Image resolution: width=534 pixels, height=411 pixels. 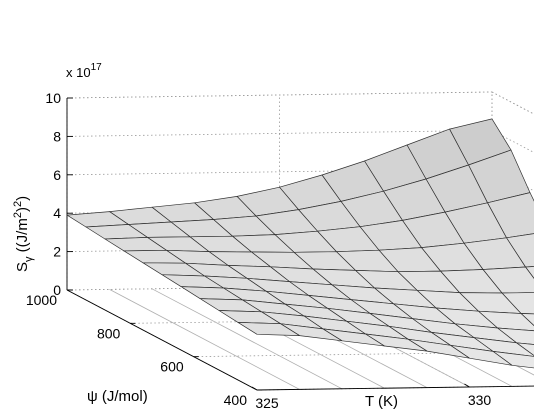 What do you see at coordinates (23, 234) in the screenshot?
I see `z-axis-label: Sγ ((J/m2)2)` at bounding box center [23, 234].